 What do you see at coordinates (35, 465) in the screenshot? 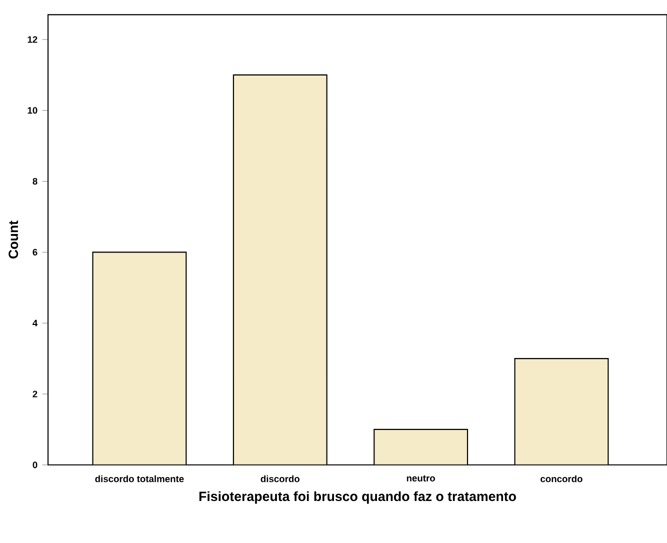
I see `y-tick-label: 0` at bounding box center [35, 465].